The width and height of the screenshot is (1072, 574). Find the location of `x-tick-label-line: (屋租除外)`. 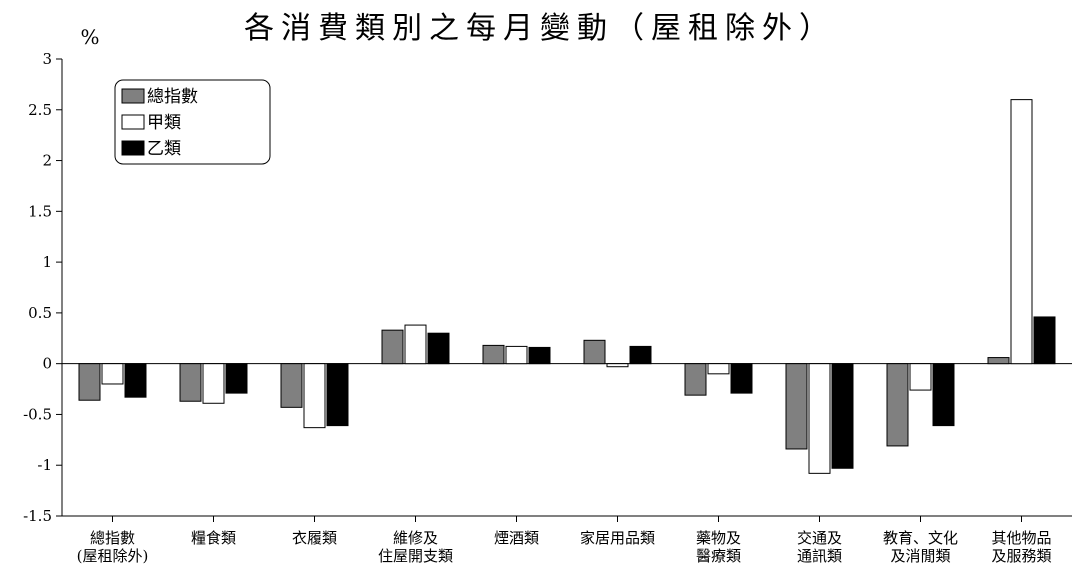

x-tick-label-line: (屋租除外) is located at coordinates (113, 556).